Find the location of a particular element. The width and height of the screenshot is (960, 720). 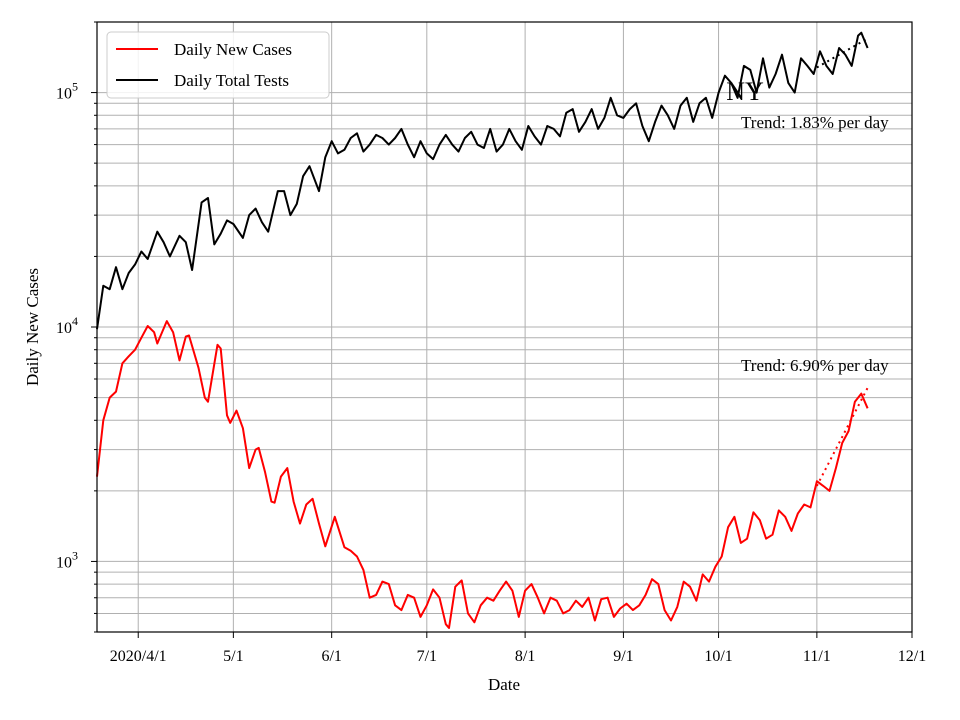

x-axis: 2020/4/1 5/1 6/1 7/1 8/1 9/1 10/1 11/1 12/1 is located at coordinates (518, 648).